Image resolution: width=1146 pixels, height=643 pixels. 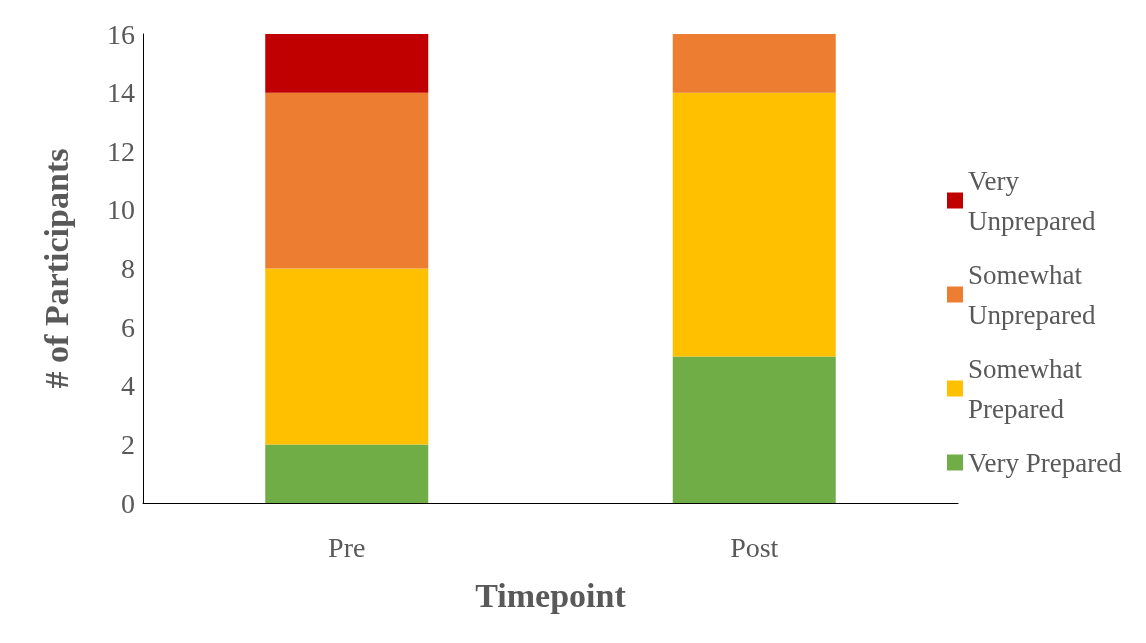 I want to click on y-tick-label: 16, so click(x=121, y=34).